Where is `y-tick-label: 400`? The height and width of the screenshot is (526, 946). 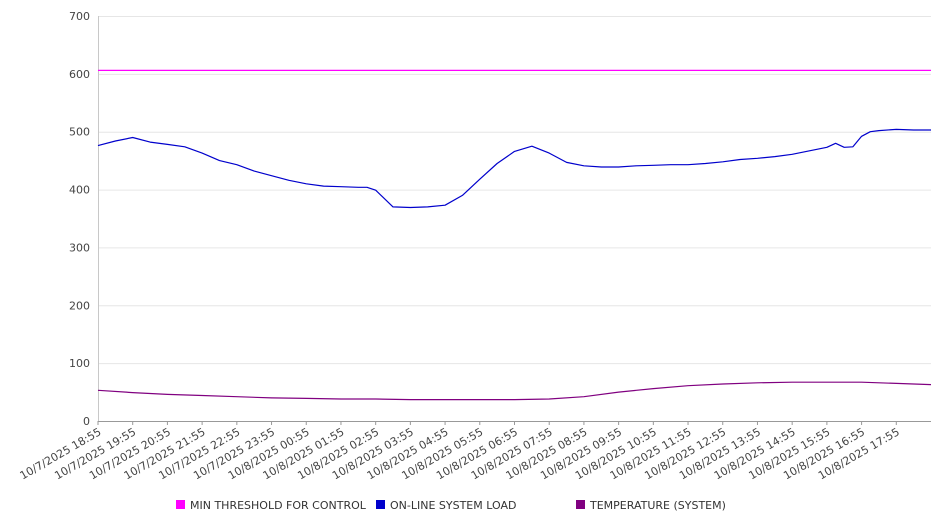
y-tick-label: 400 is located at coordinates (79, 190).